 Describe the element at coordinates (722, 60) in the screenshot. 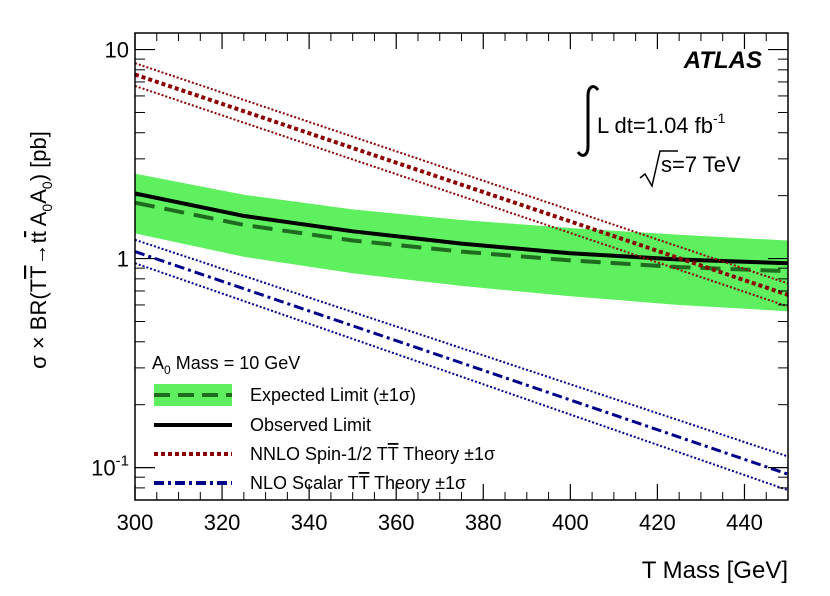

I see `experiment-label: ATLAS` at that location.